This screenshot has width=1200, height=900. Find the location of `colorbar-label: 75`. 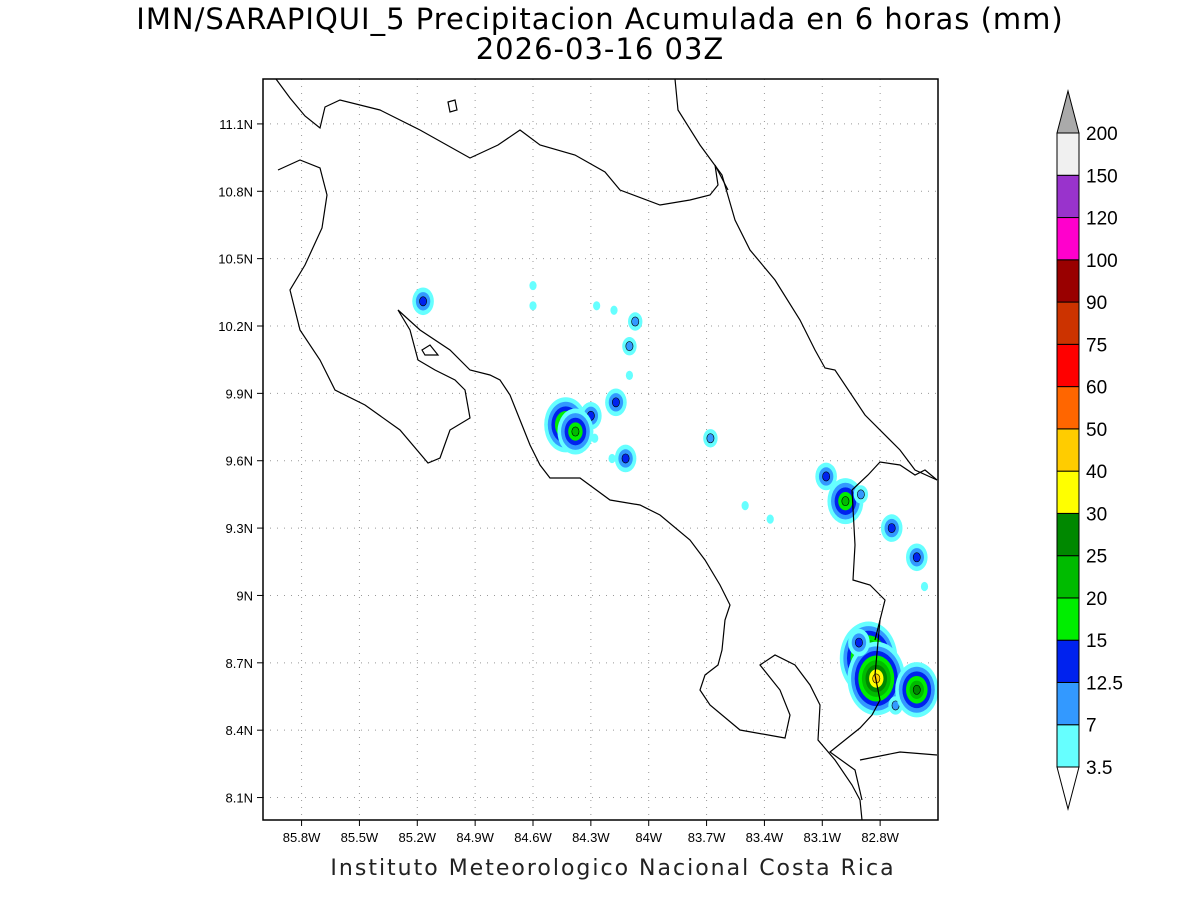

colorbar-label: 75 is located at coordinates (1096, 345).